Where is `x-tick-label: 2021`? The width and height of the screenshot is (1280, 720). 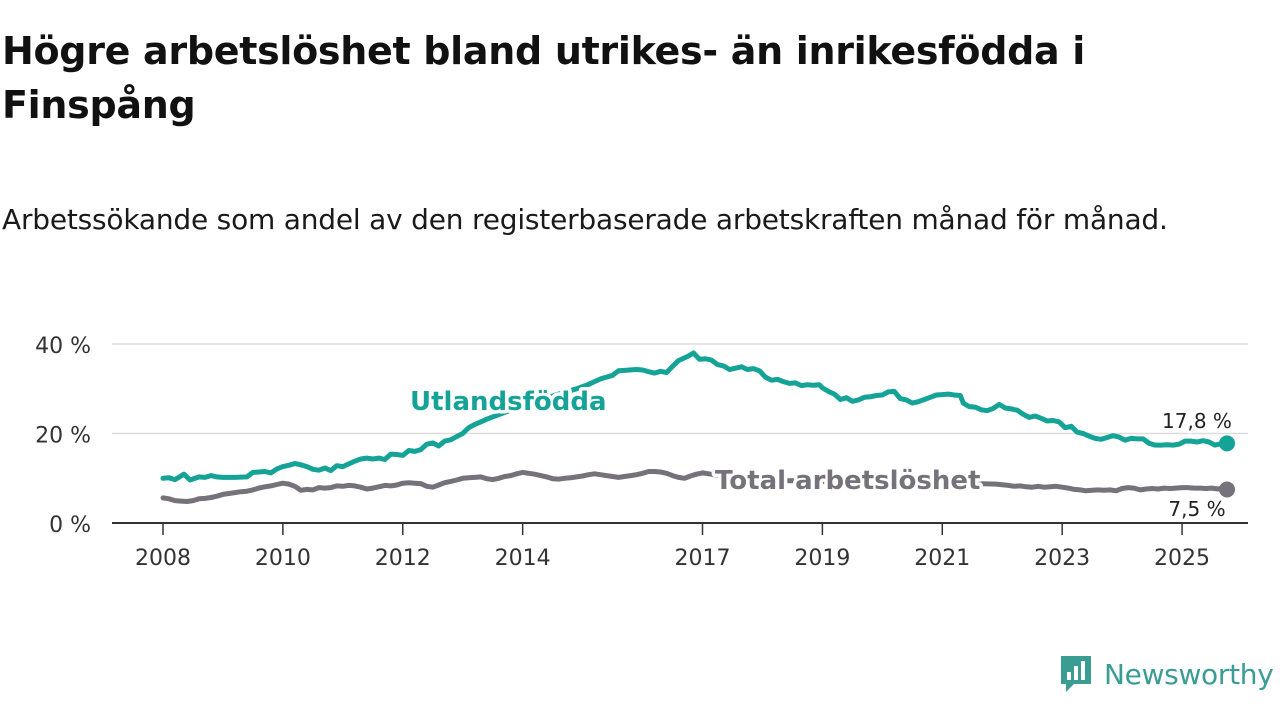
x-tick-label: 2021 is located at coordinates (942, 558).